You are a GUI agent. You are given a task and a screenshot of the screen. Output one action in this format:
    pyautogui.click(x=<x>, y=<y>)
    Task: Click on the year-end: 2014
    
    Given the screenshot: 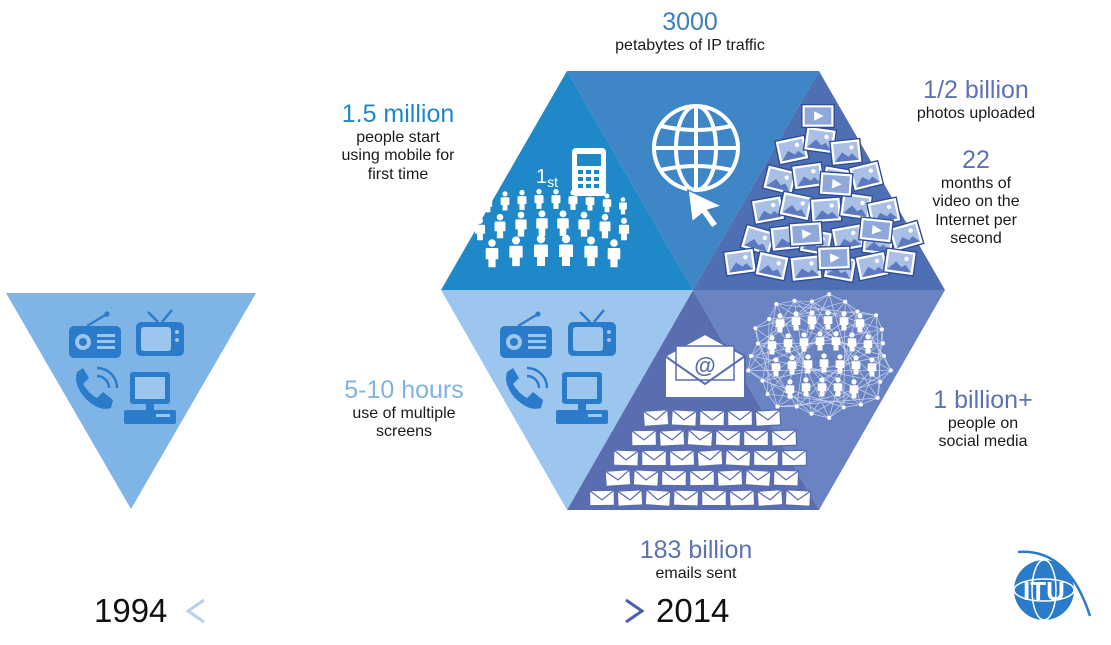 What is the action you would take?
    pyautogui.click(x=692, y=611)
    